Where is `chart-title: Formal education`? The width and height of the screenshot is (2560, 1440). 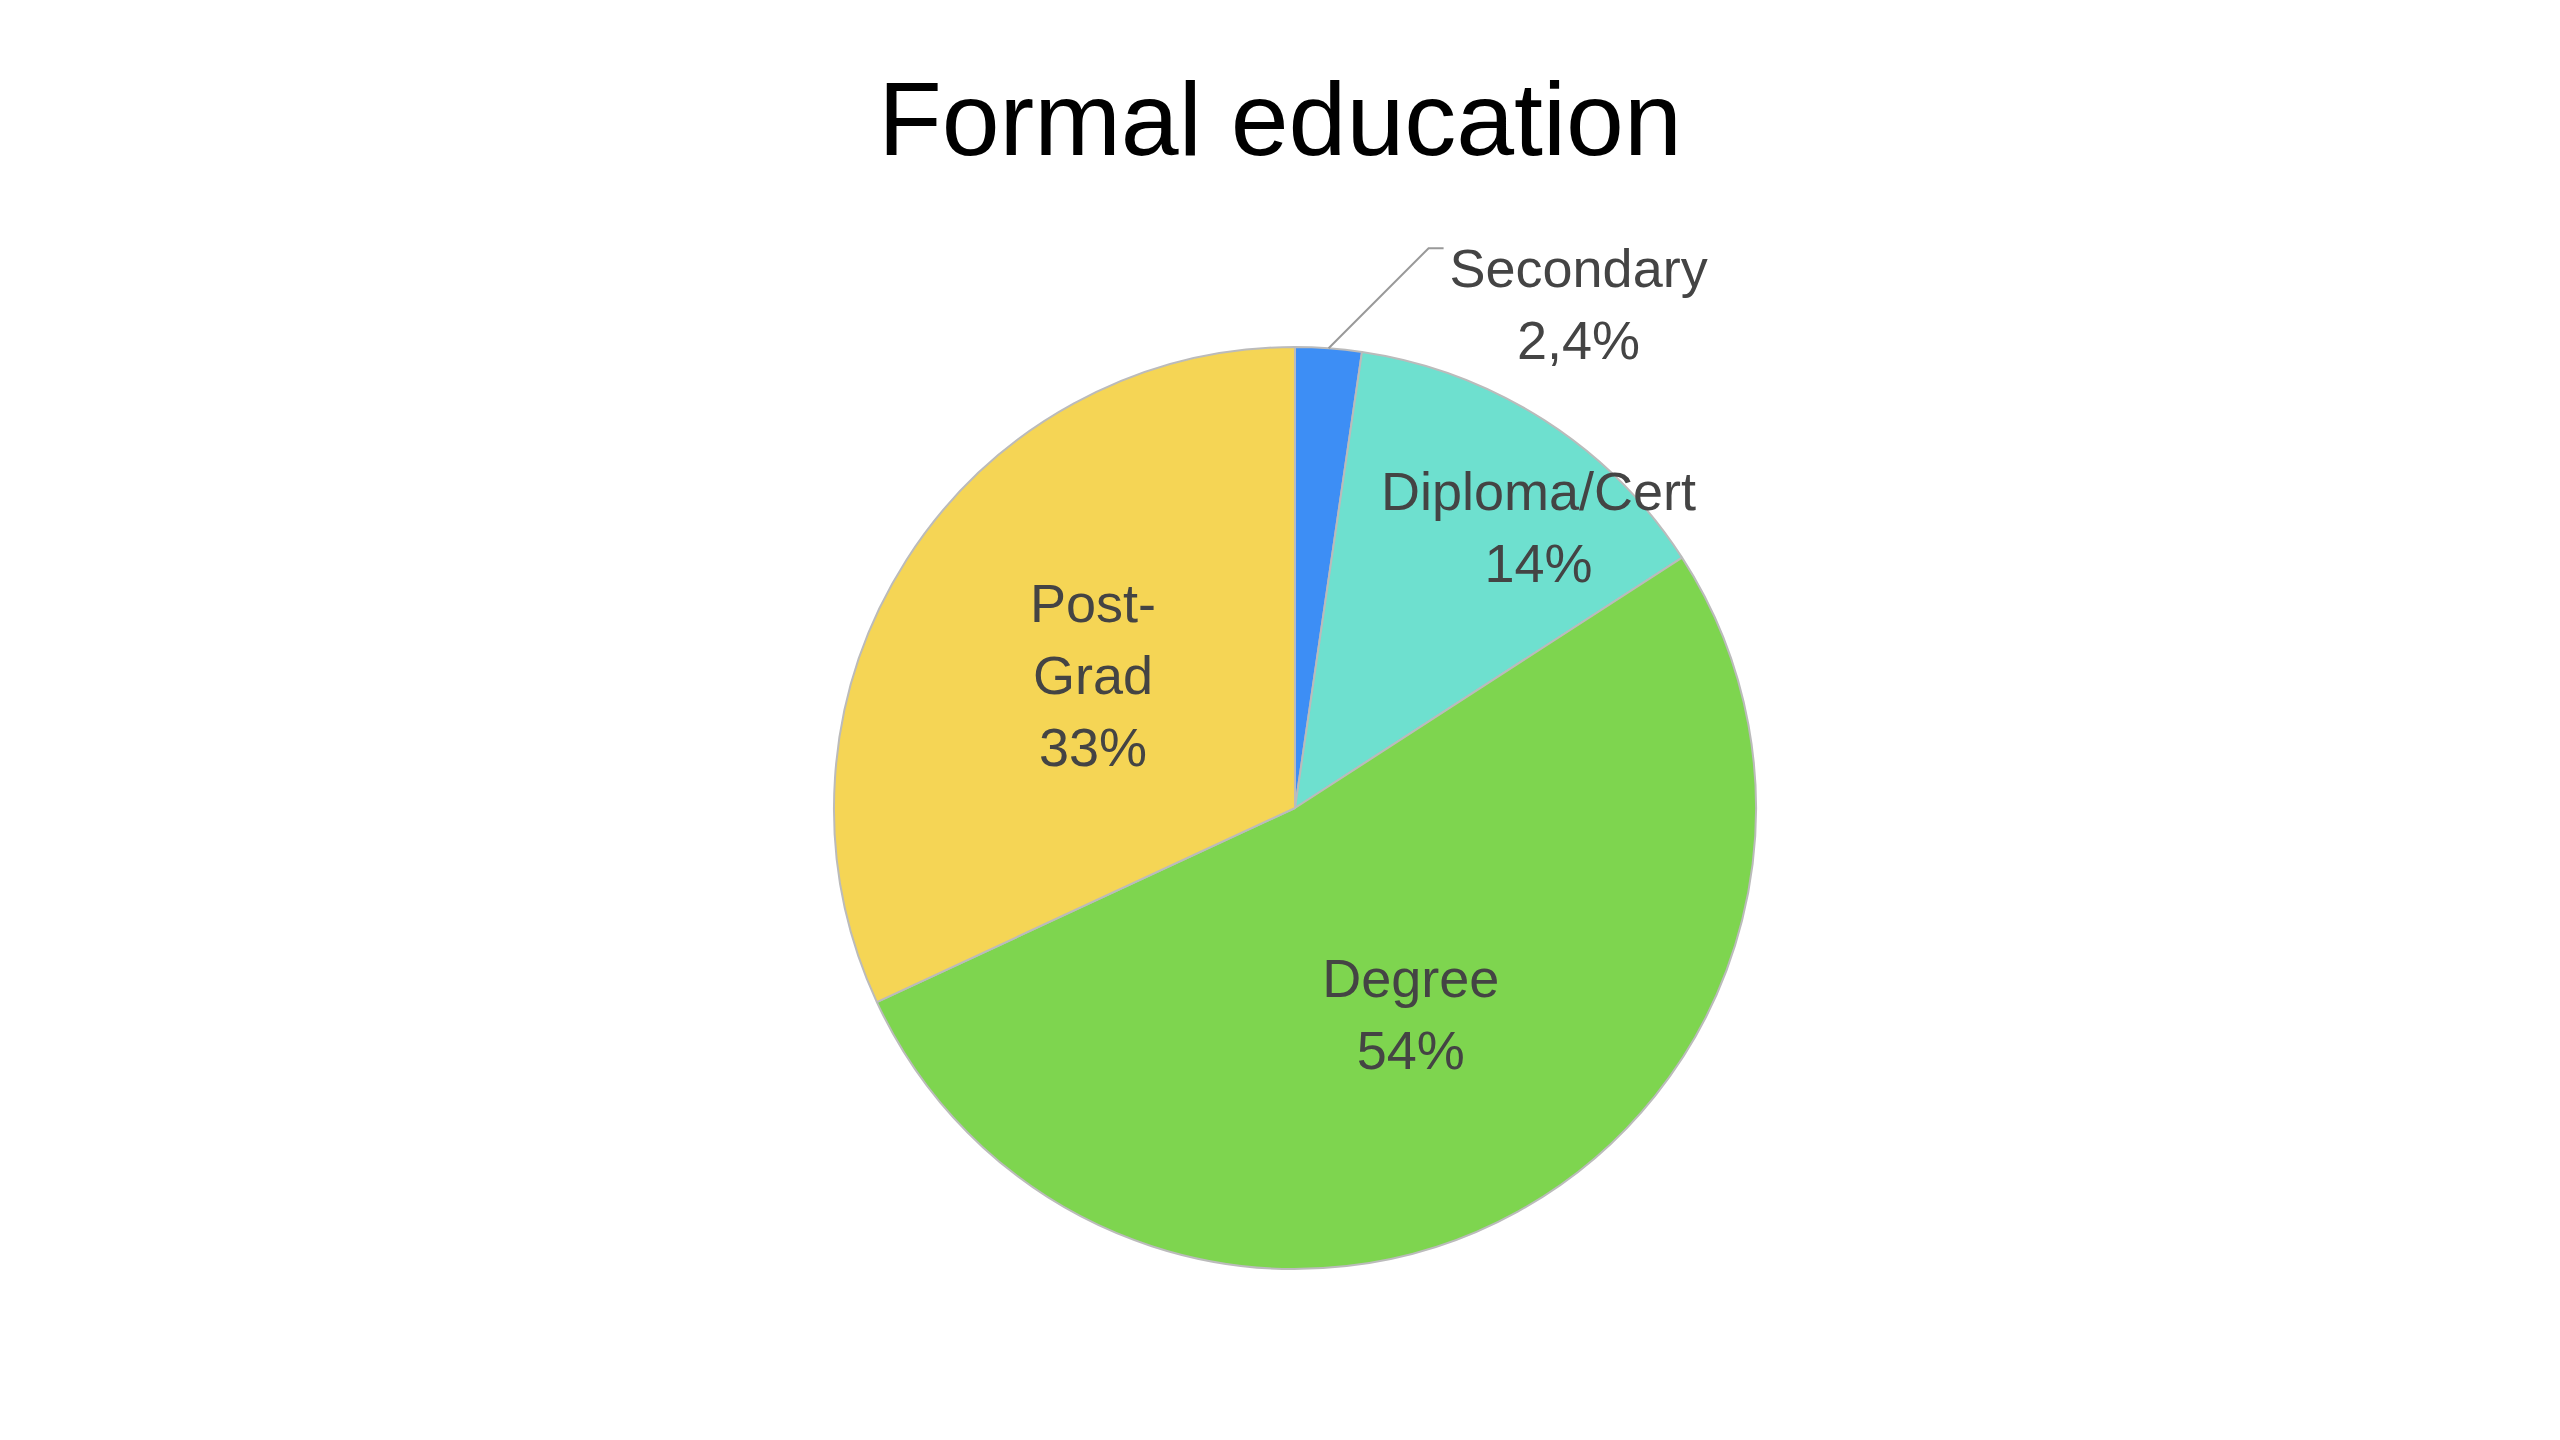 chart-title: Formal education is located at coordinates (1280, 119).